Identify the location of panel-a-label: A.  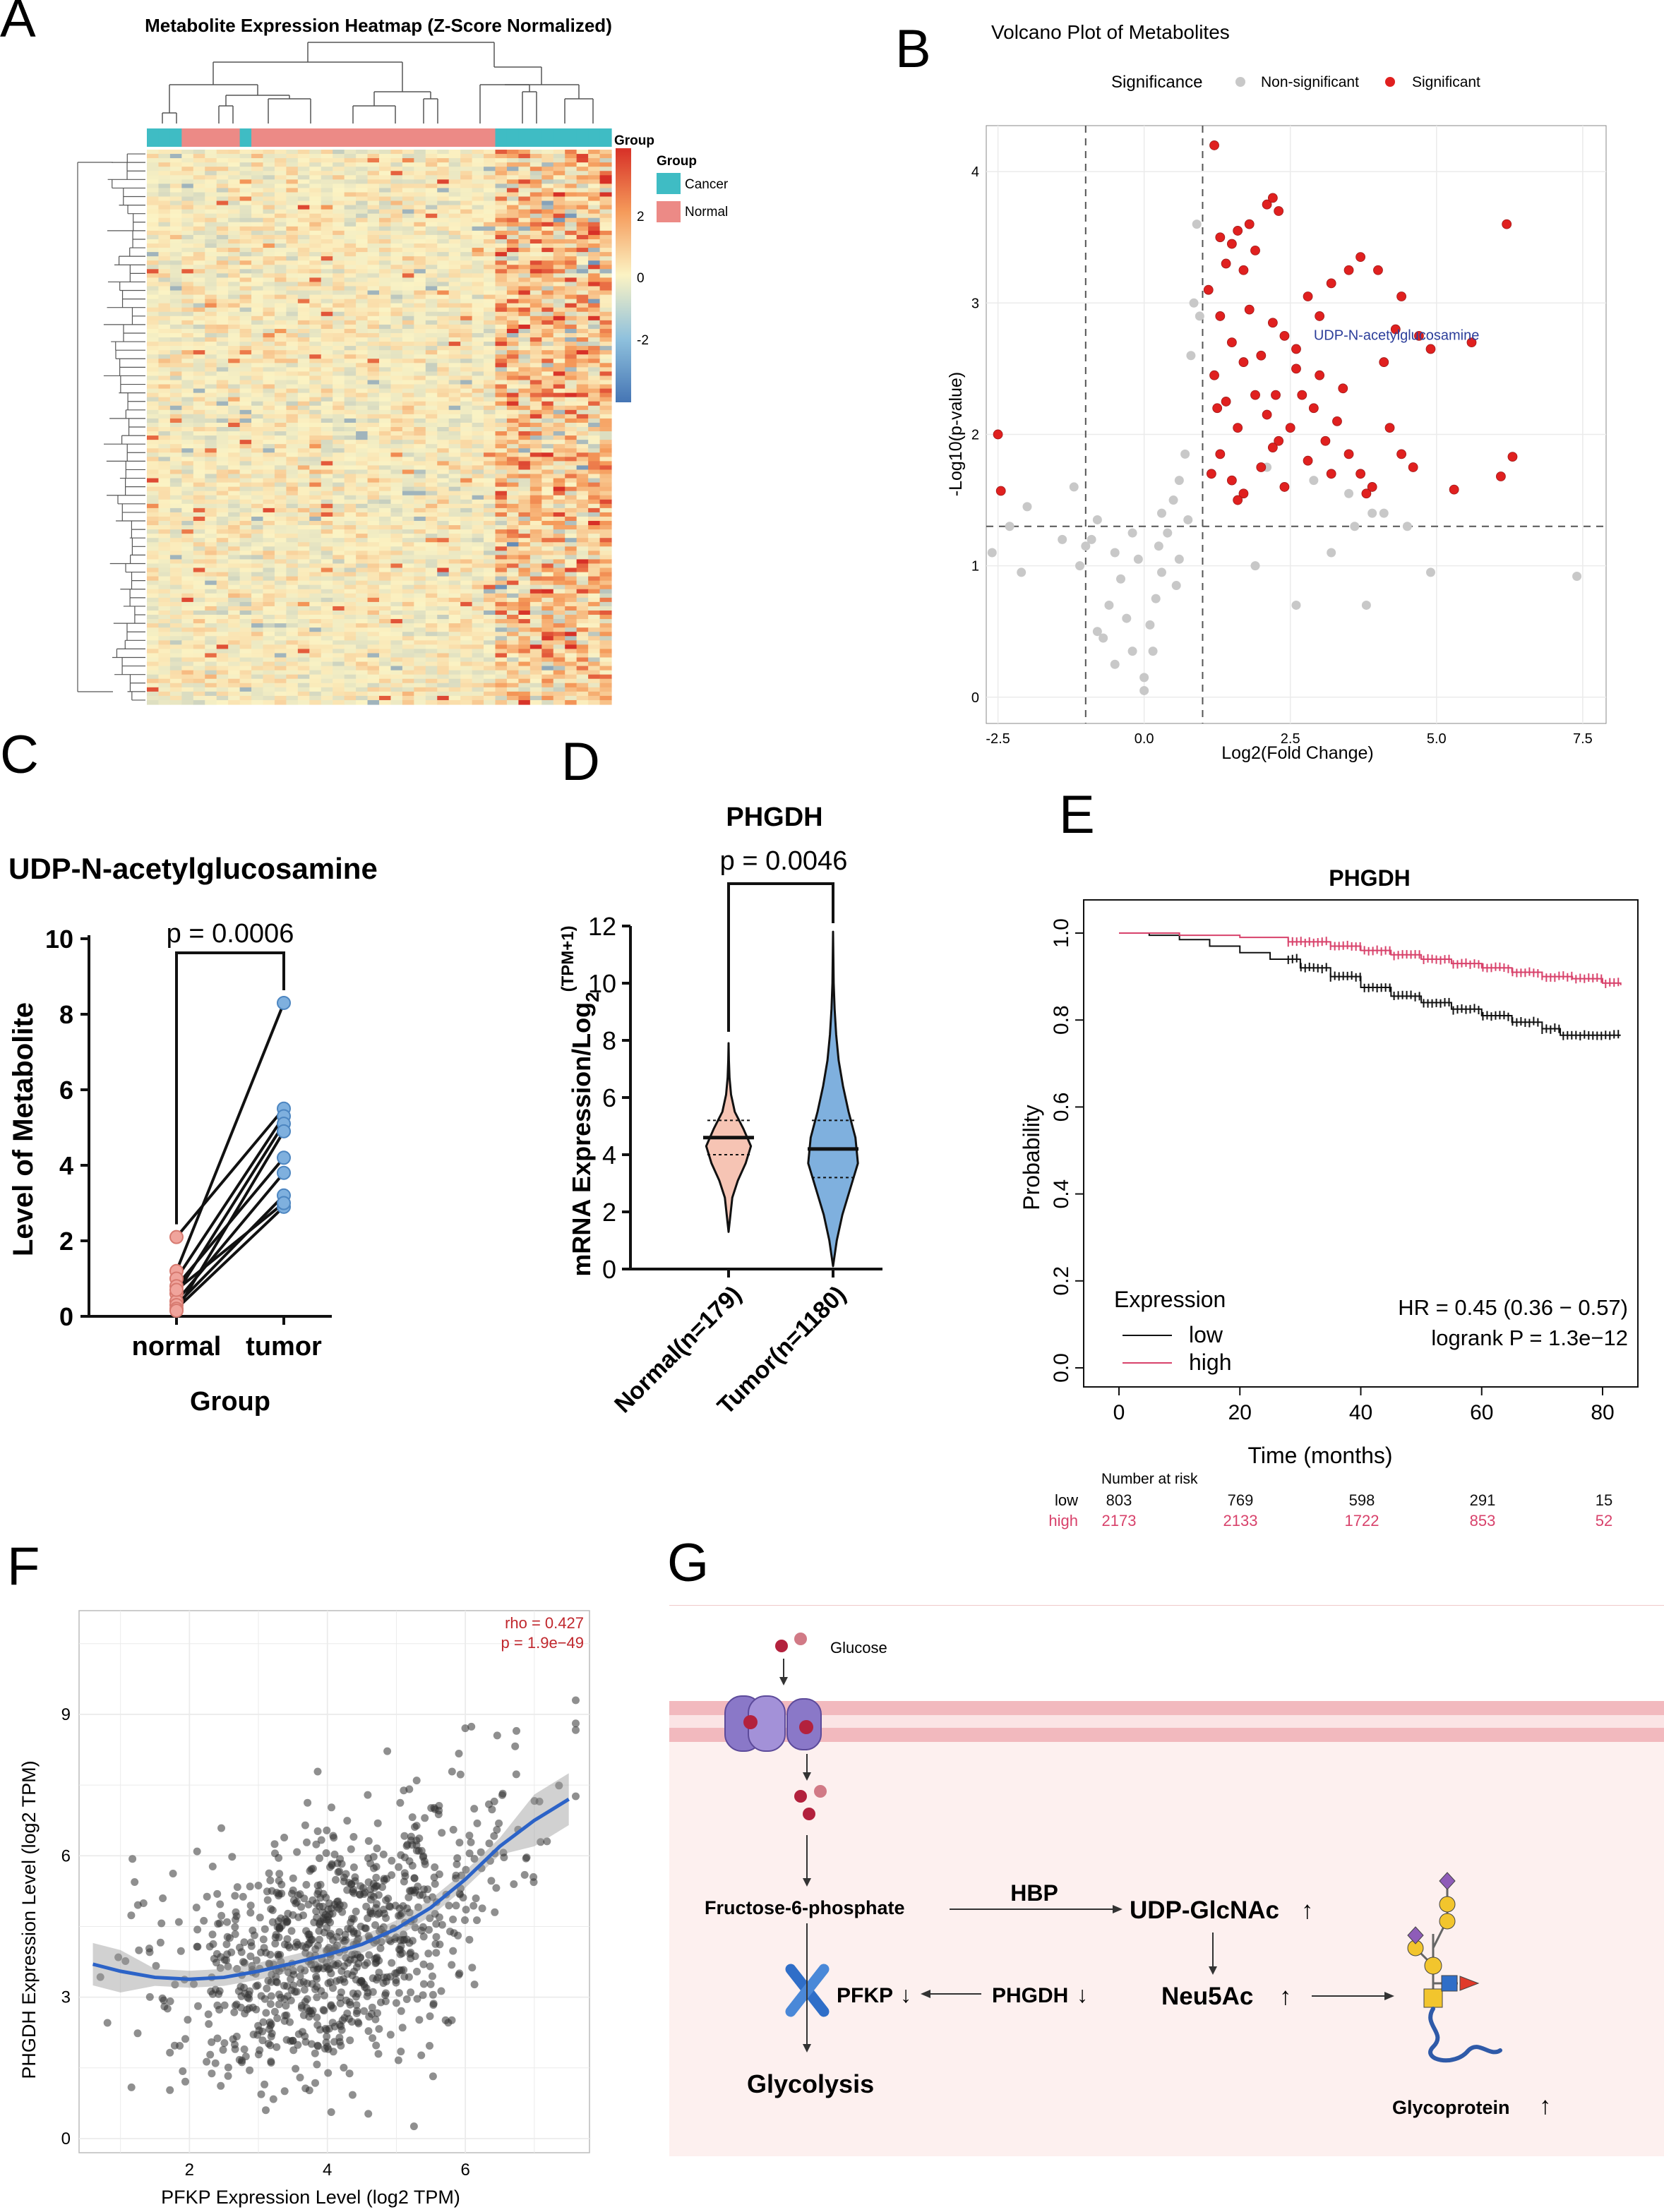
(18, 25).